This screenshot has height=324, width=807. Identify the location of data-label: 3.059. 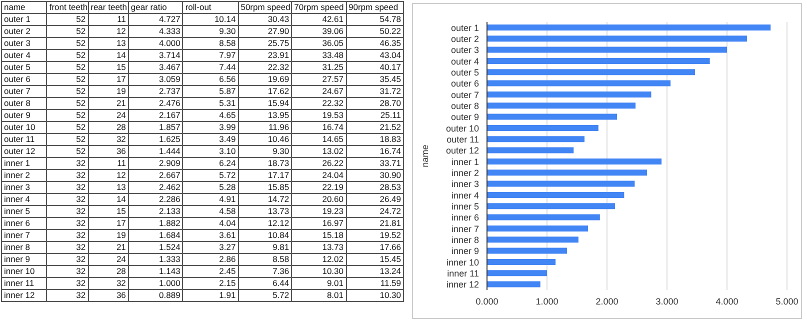
(169, 79).